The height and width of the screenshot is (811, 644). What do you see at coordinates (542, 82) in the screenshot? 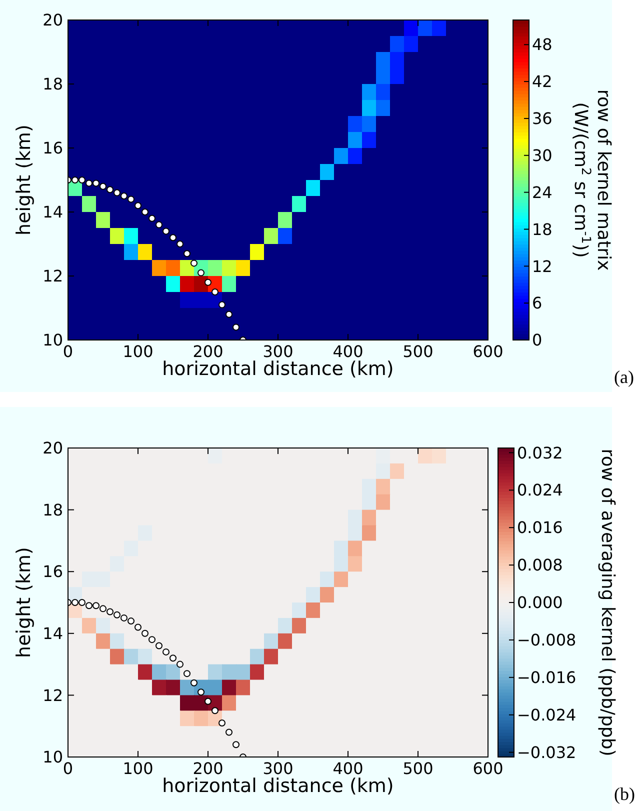
I see `color-bar-label: 42` at bounding box center [542, 82].